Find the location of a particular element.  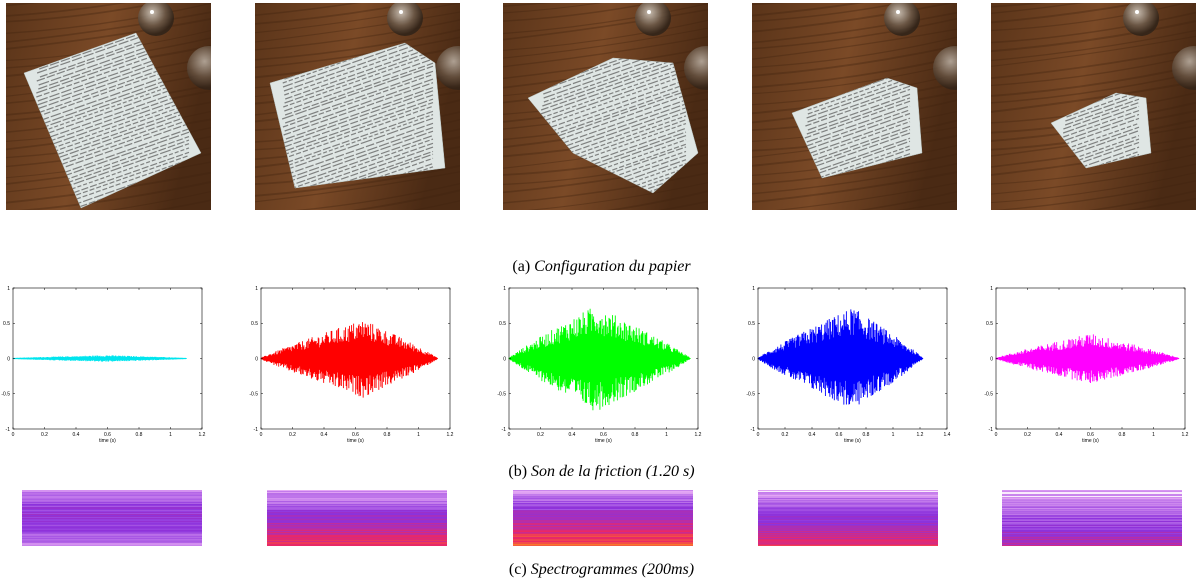

spectrogram-1-image is located at coordinates (112, 518).